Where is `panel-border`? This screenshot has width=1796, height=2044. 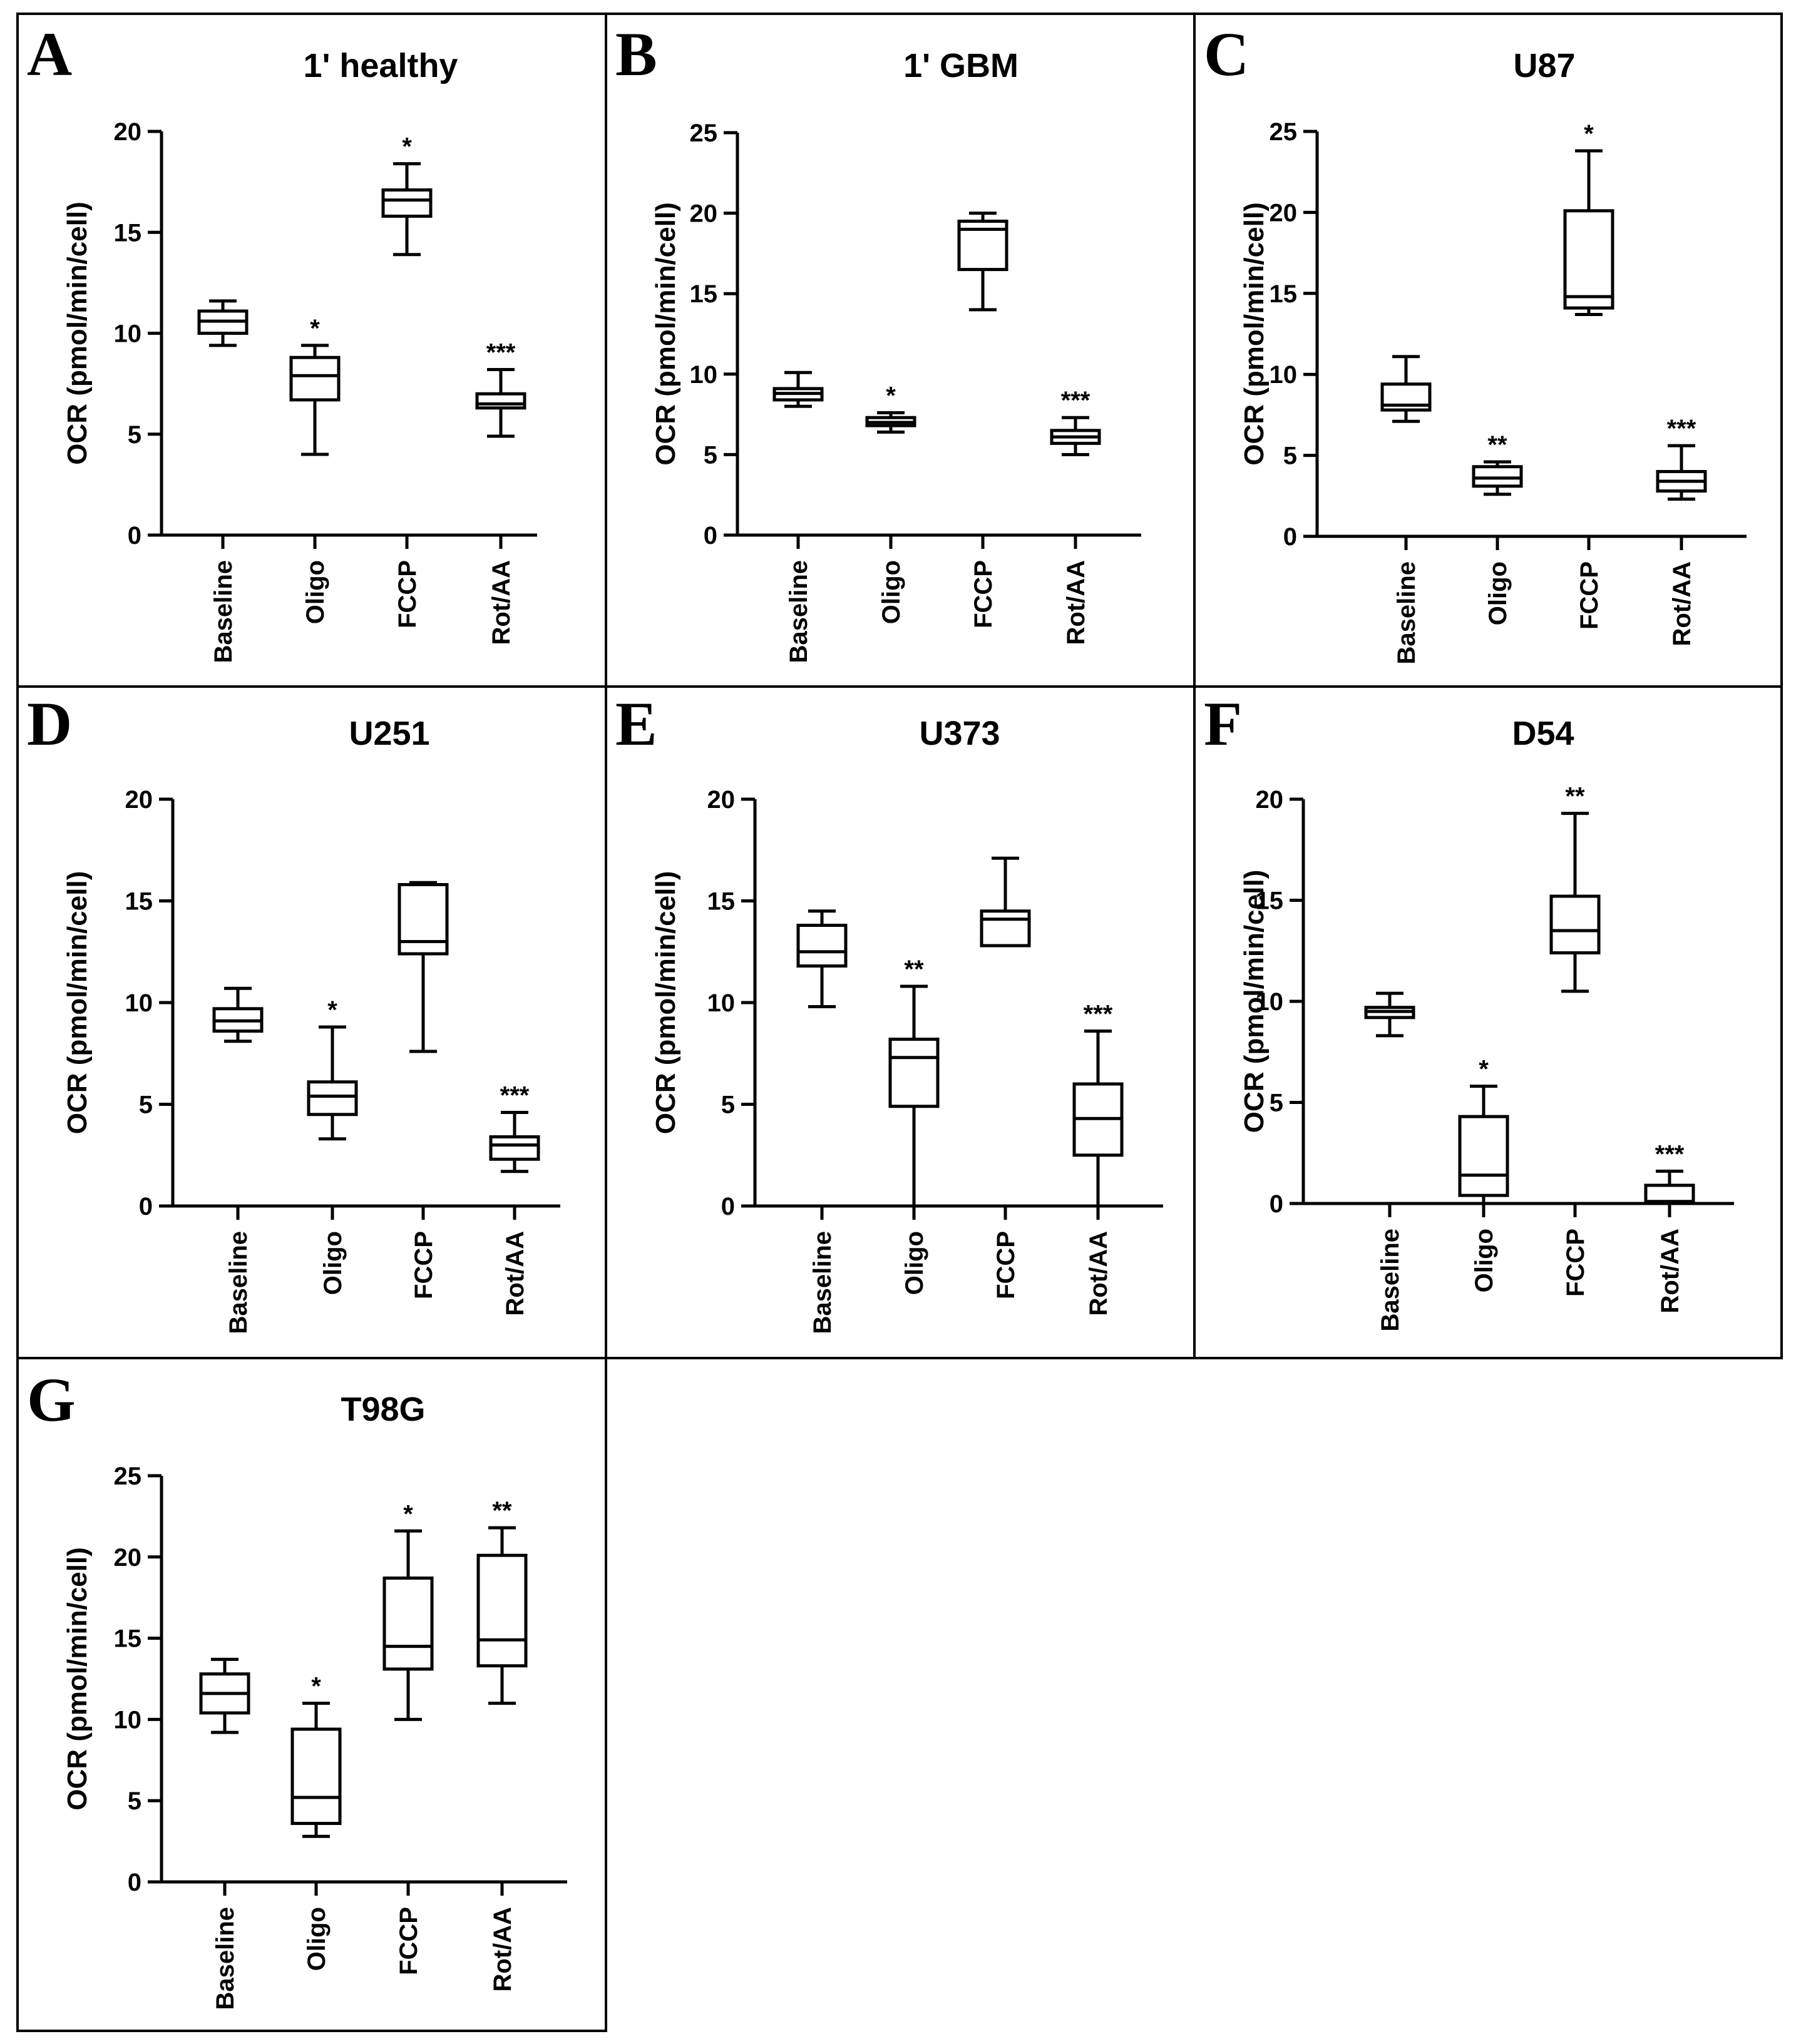
panel-border is located at coordinates (1488, 1022).